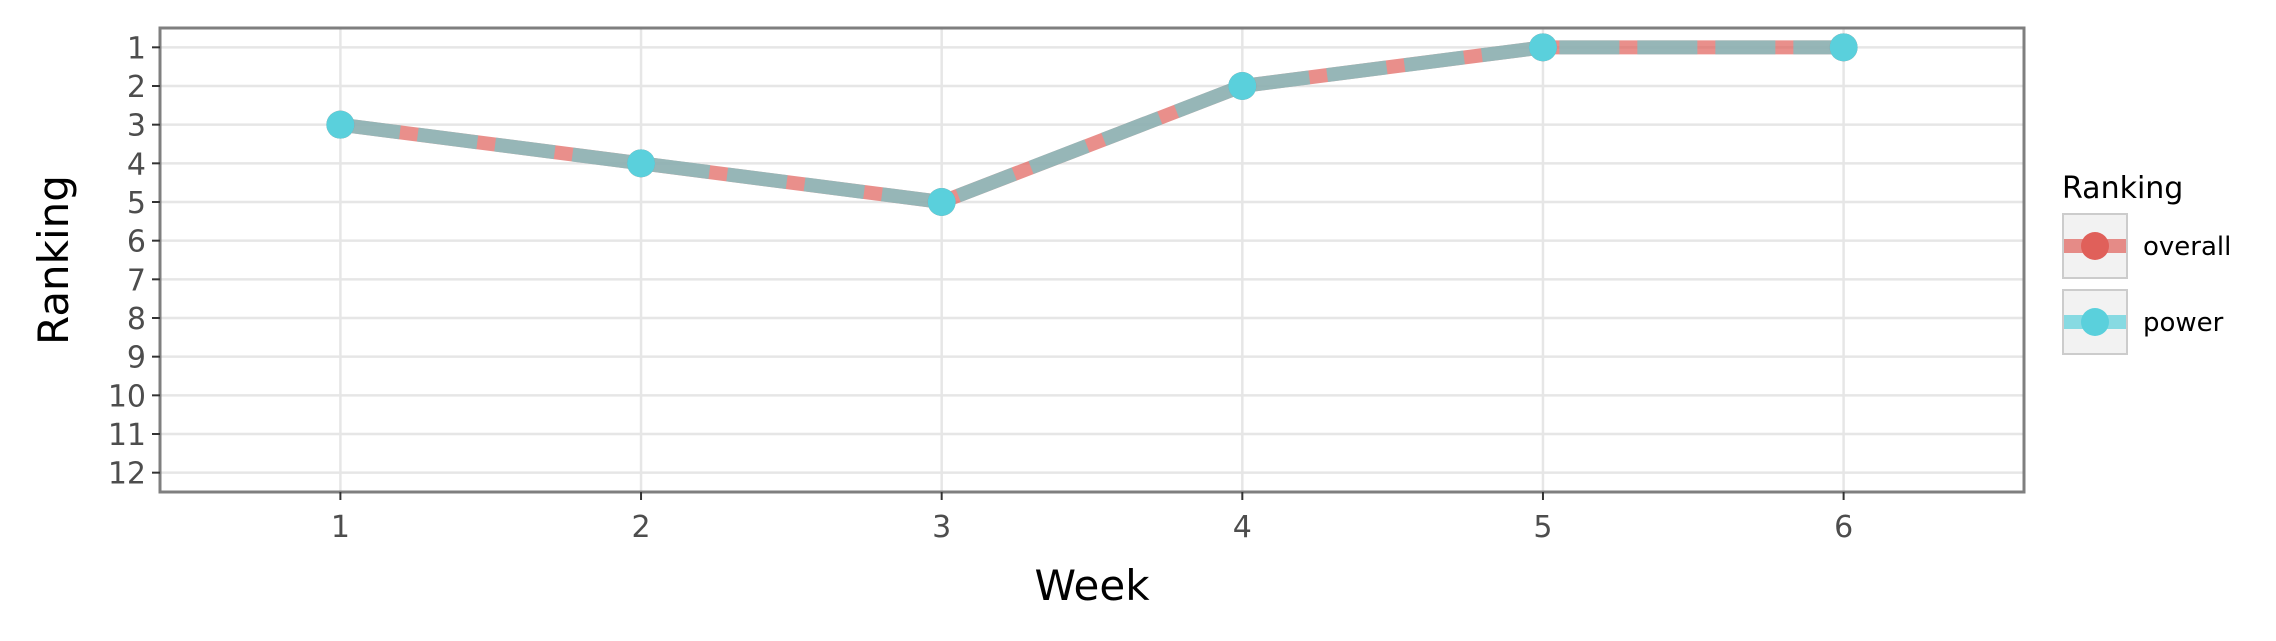 The width and height of the screenshot is (2276, 641). Describe the element at coordinates (640, 527) in the screenshot. I see `x-tick-label: 2` at that location.